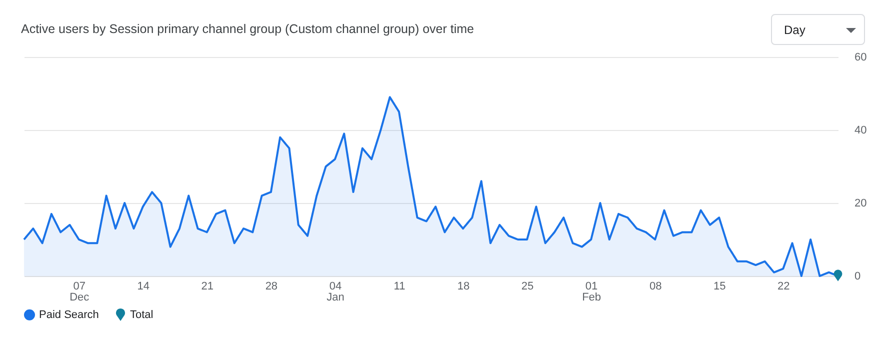  What do you see at coordinates (247, 29) in the screenshot?
I see `chart-title: Active users by Session primary channel group (Custom channel group) over time` at bounding box center [247, 29].